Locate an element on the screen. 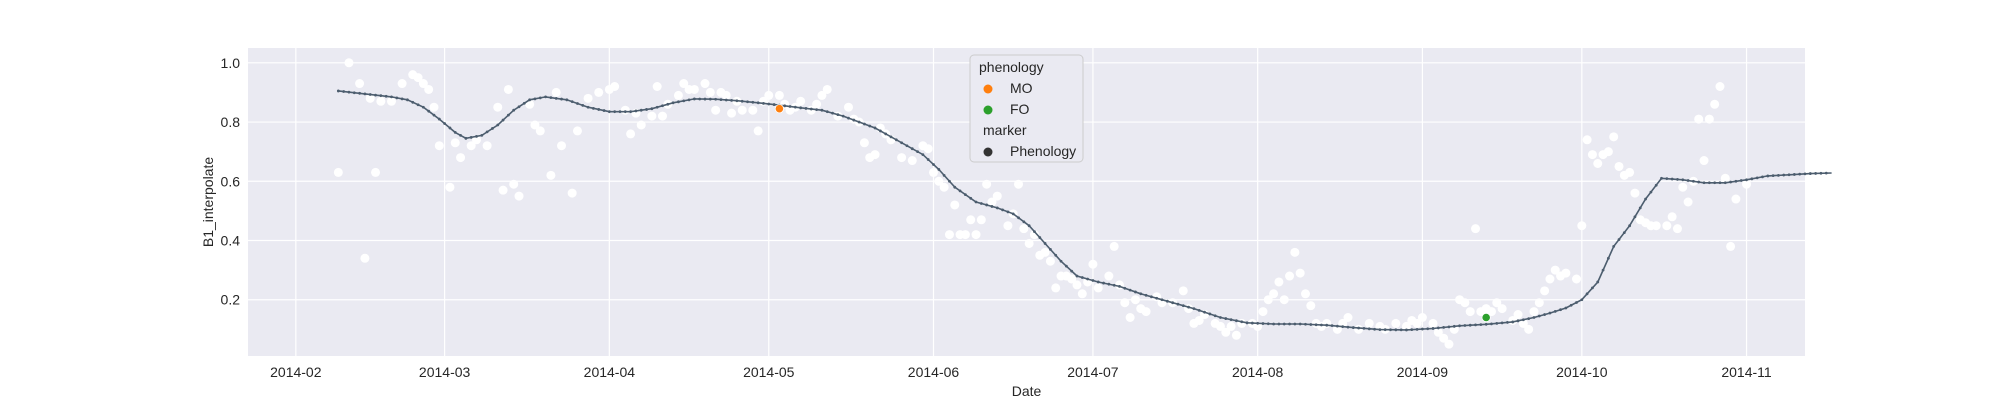 This screenshot has height=400, width=2000. legend-mo-label: MO is located at coordinates (1021, 88).